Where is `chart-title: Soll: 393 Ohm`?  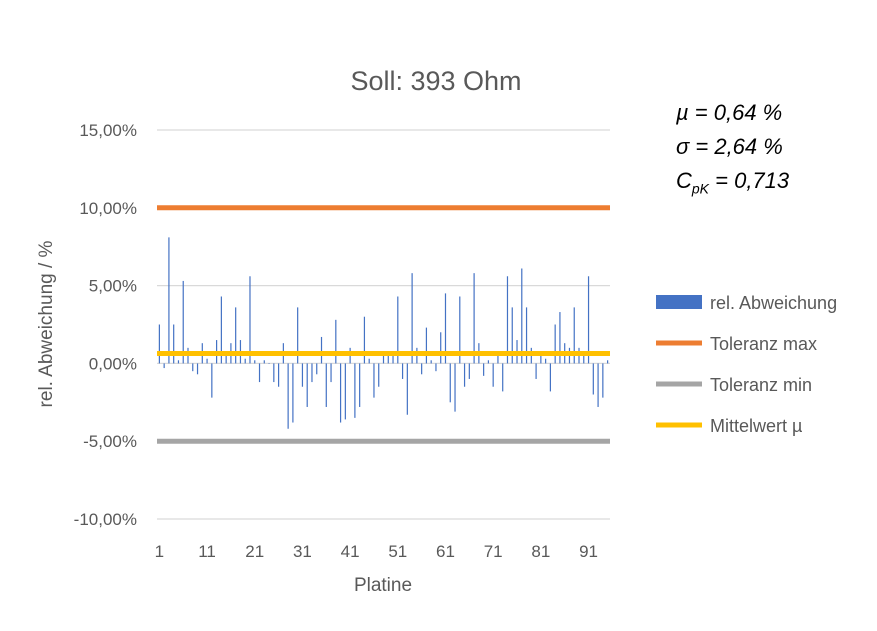 chart-title: Soll: 393 Ohm is located at coordinates (435, 81).